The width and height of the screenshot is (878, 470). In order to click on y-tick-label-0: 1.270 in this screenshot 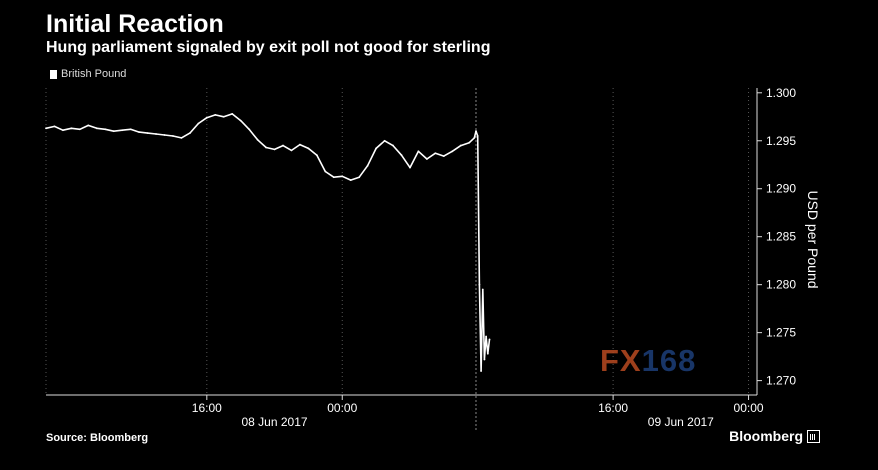, I will do `click(781, 381)`.